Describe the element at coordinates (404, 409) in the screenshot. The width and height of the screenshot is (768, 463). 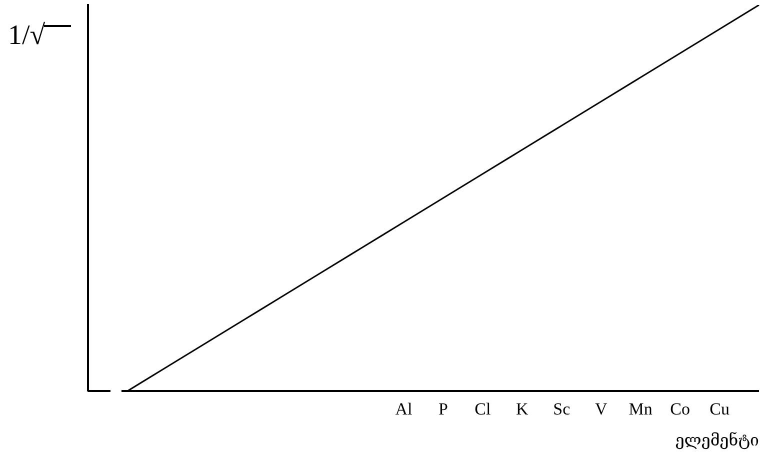
I see `x-tick-label: Al` at that location.